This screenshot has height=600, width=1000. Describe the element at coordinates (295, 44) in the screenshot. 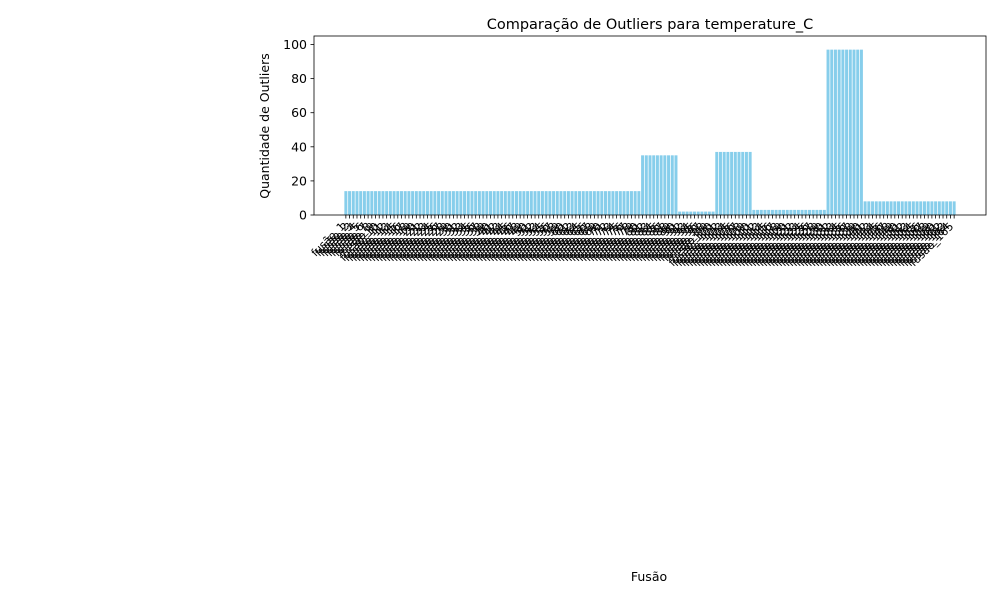

I see `y-tick-label: 100` at that location.